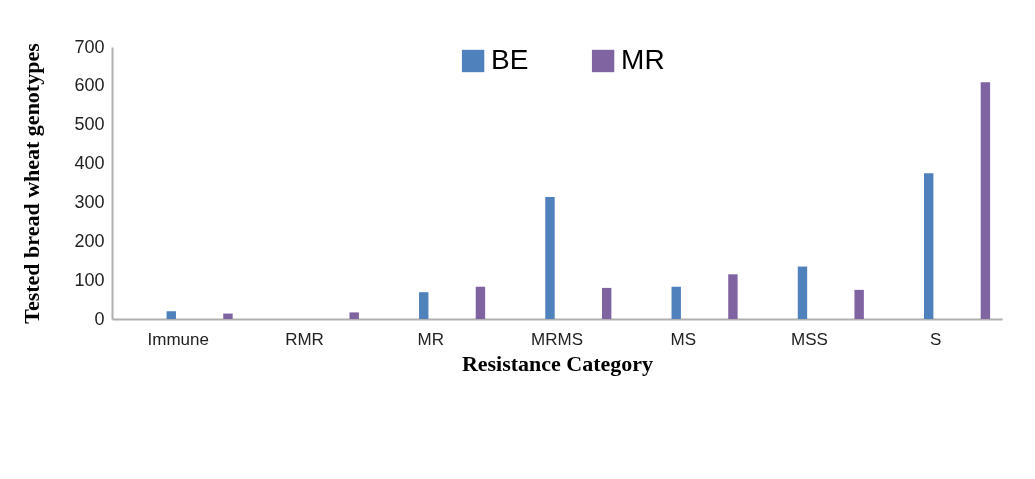  Describe the element at coordinates (936, 339) in the screenshot. I see `x-tick-label: S` at that location.